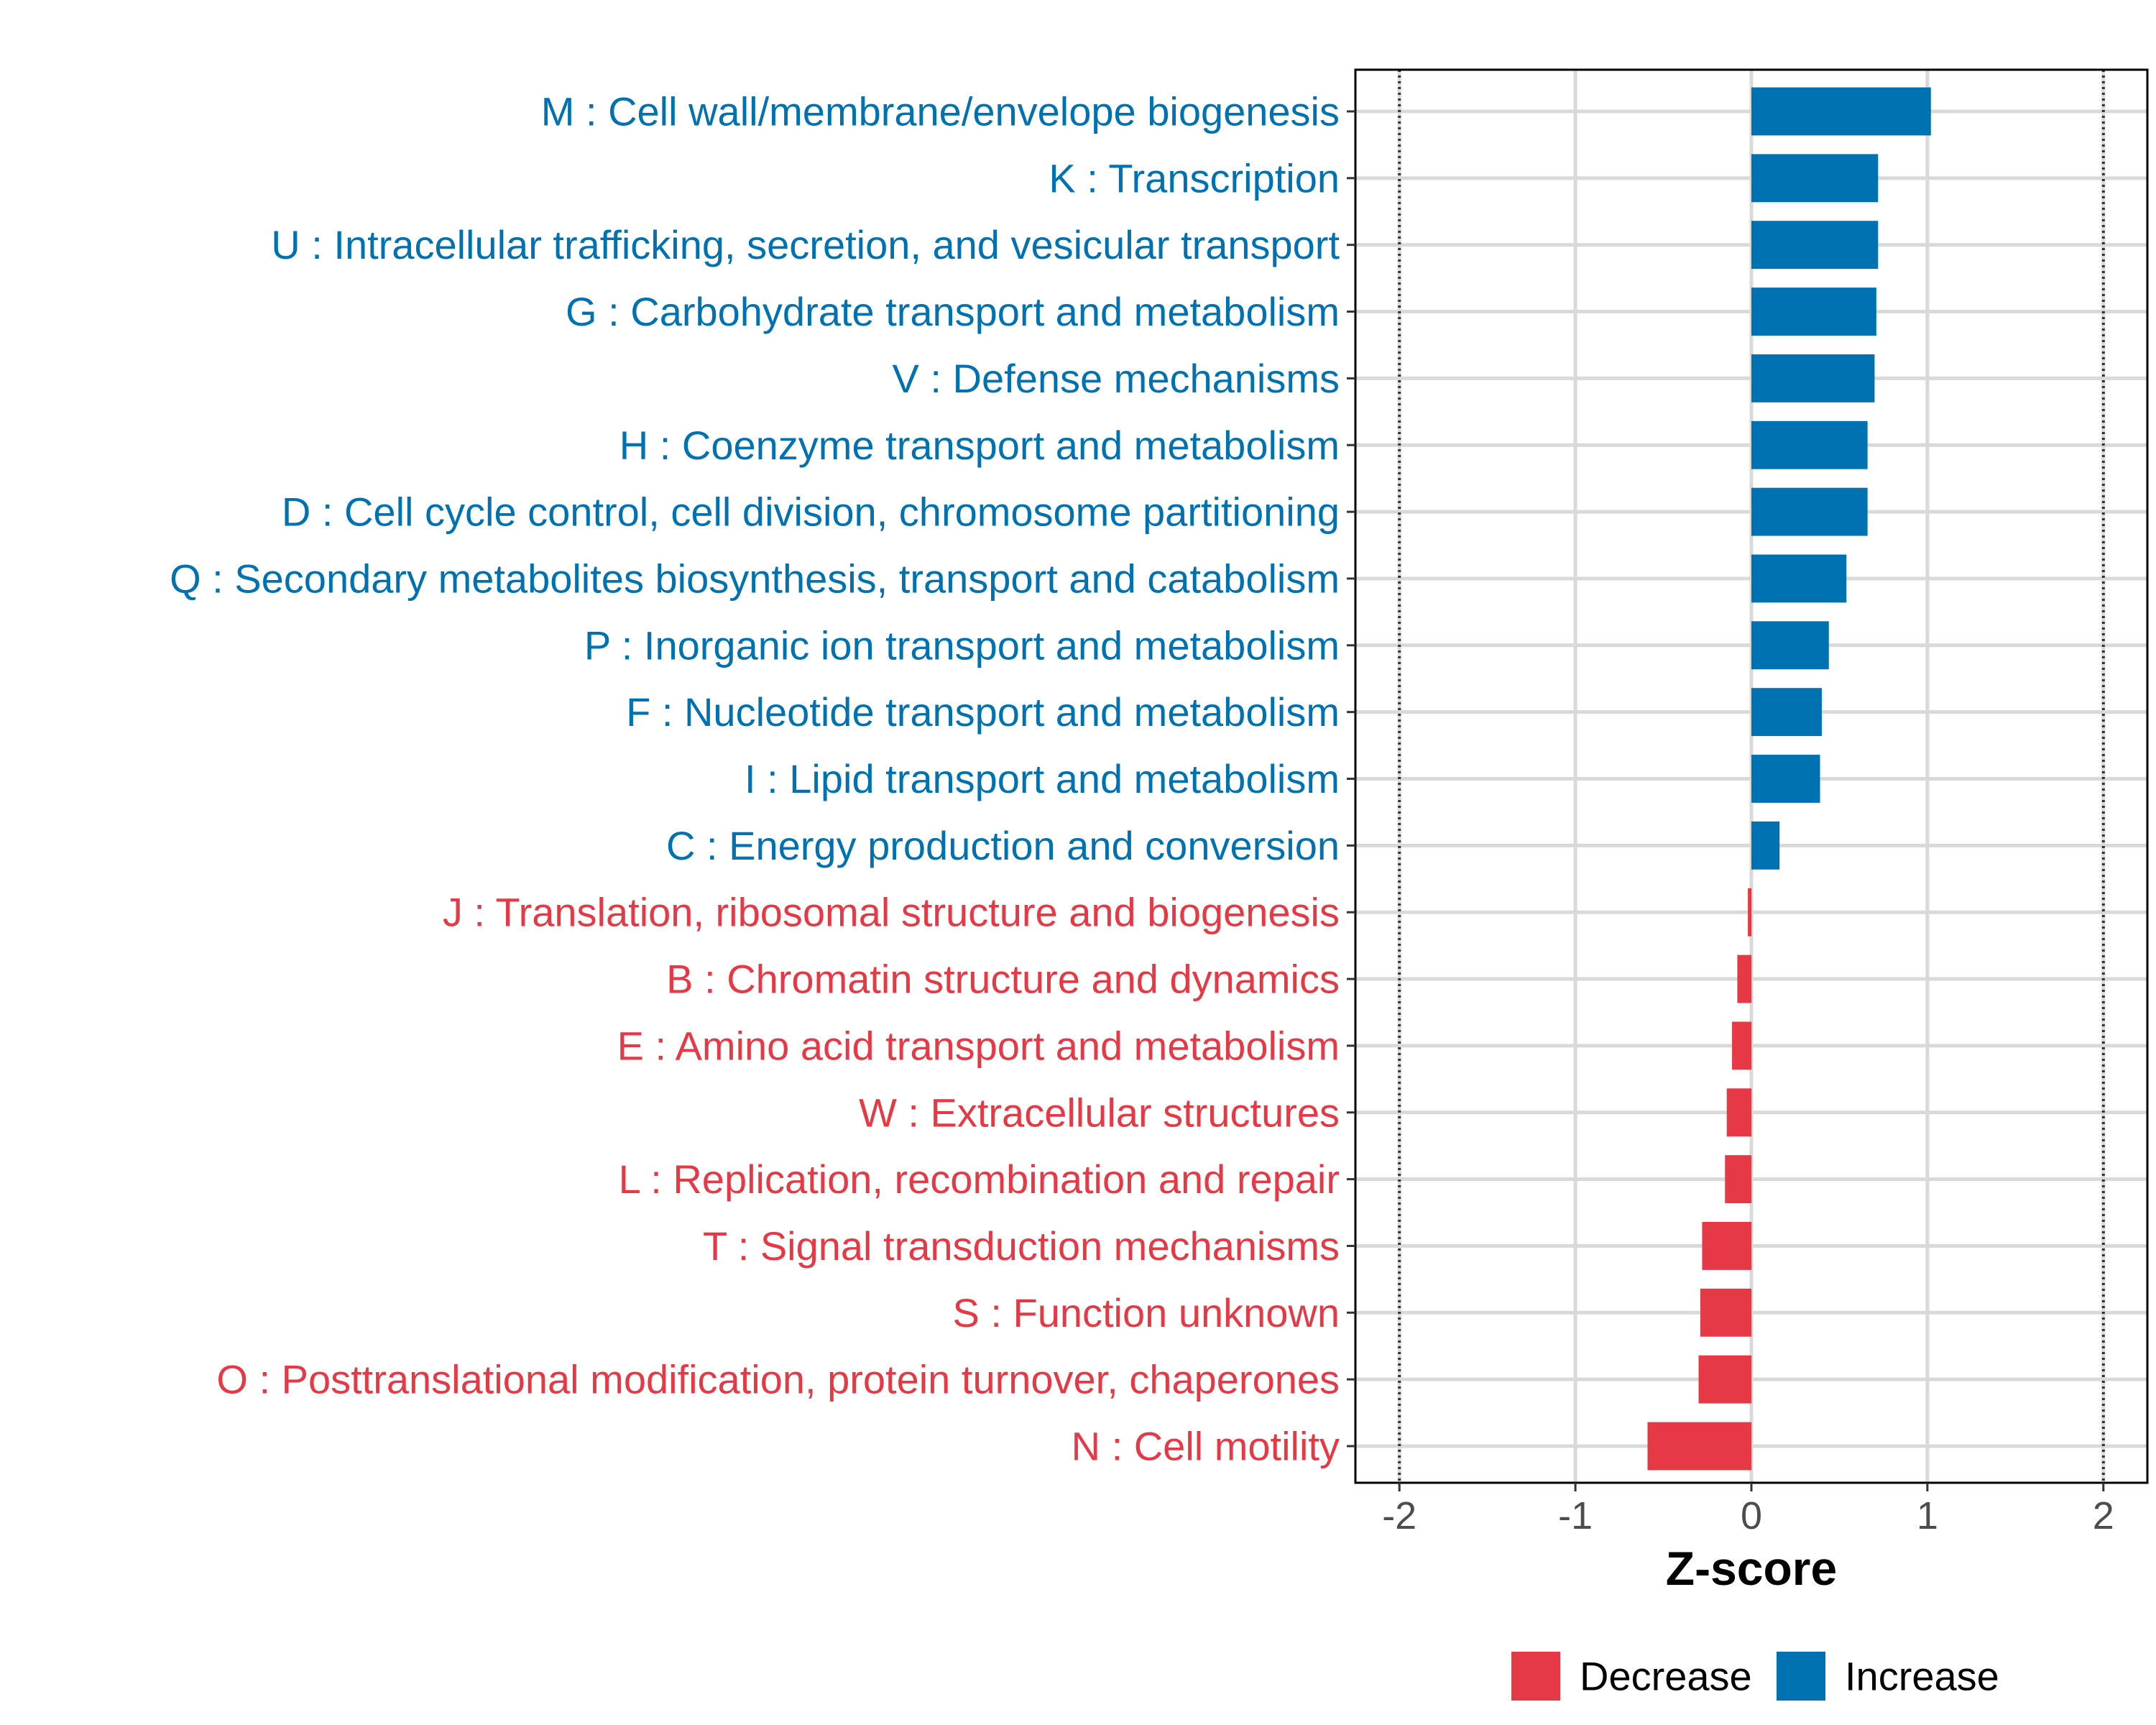 This screenshot has width=2156, height=1725. What do you see at coordinates (1810, 444) in the screenshot?
I see `bar-h` at bounding box center [1810, 444].